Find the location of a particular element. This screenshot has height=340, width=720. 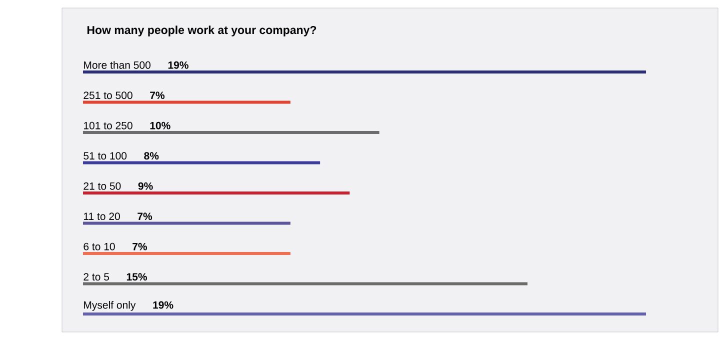

y-tick-label: 101 to 250 is located at coordinates (108, 126).